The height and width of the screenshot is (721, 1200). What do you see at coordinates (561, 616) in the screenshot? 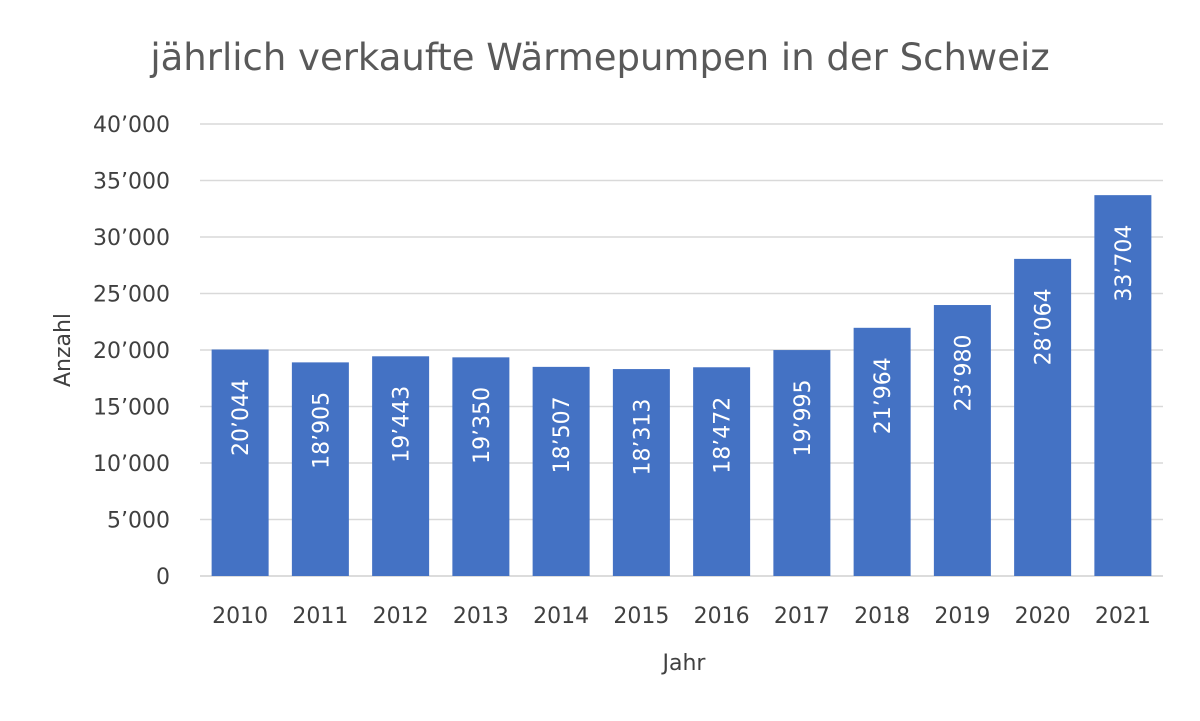
I see `x-tick-label: 2014` at bounding box center [561, 616].